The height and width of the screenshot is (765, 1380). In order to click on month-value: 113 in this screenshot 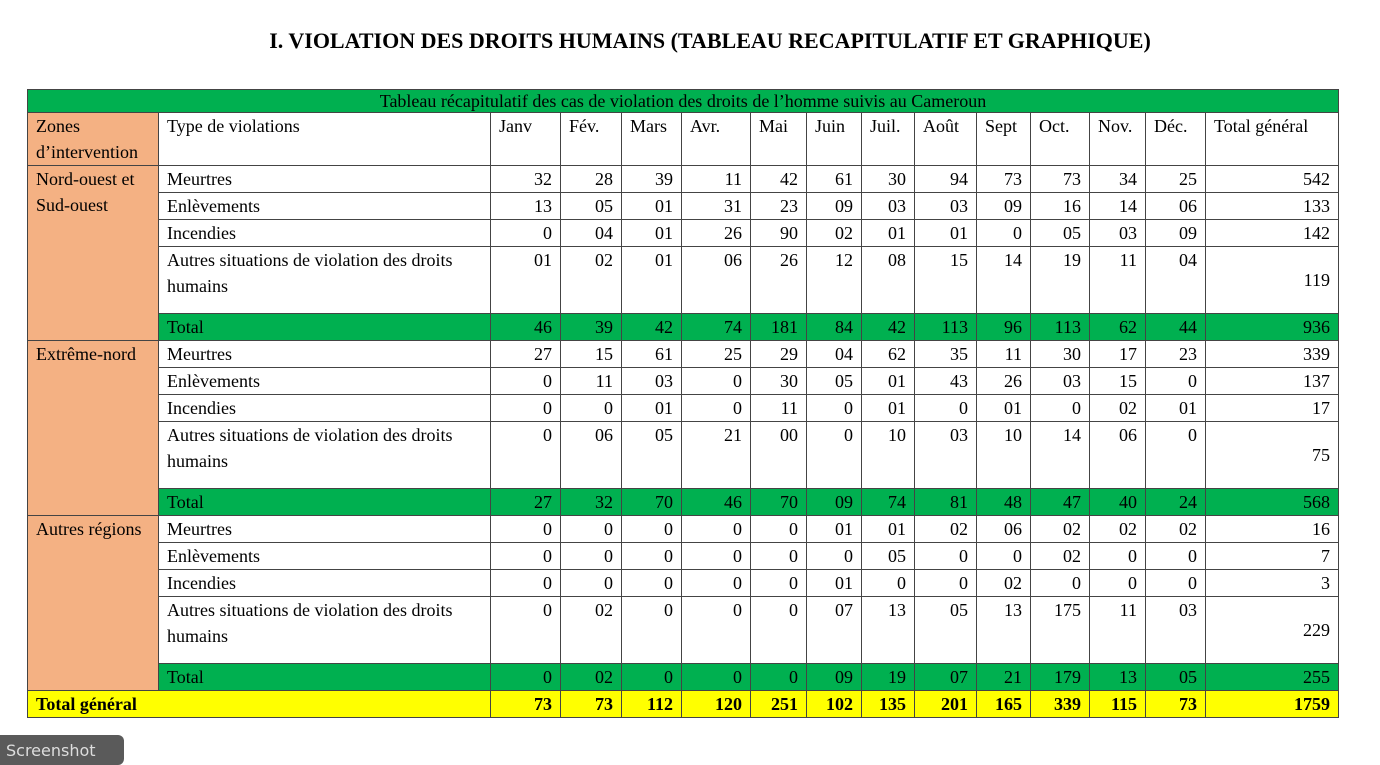, I will do `click(945, 327)`.